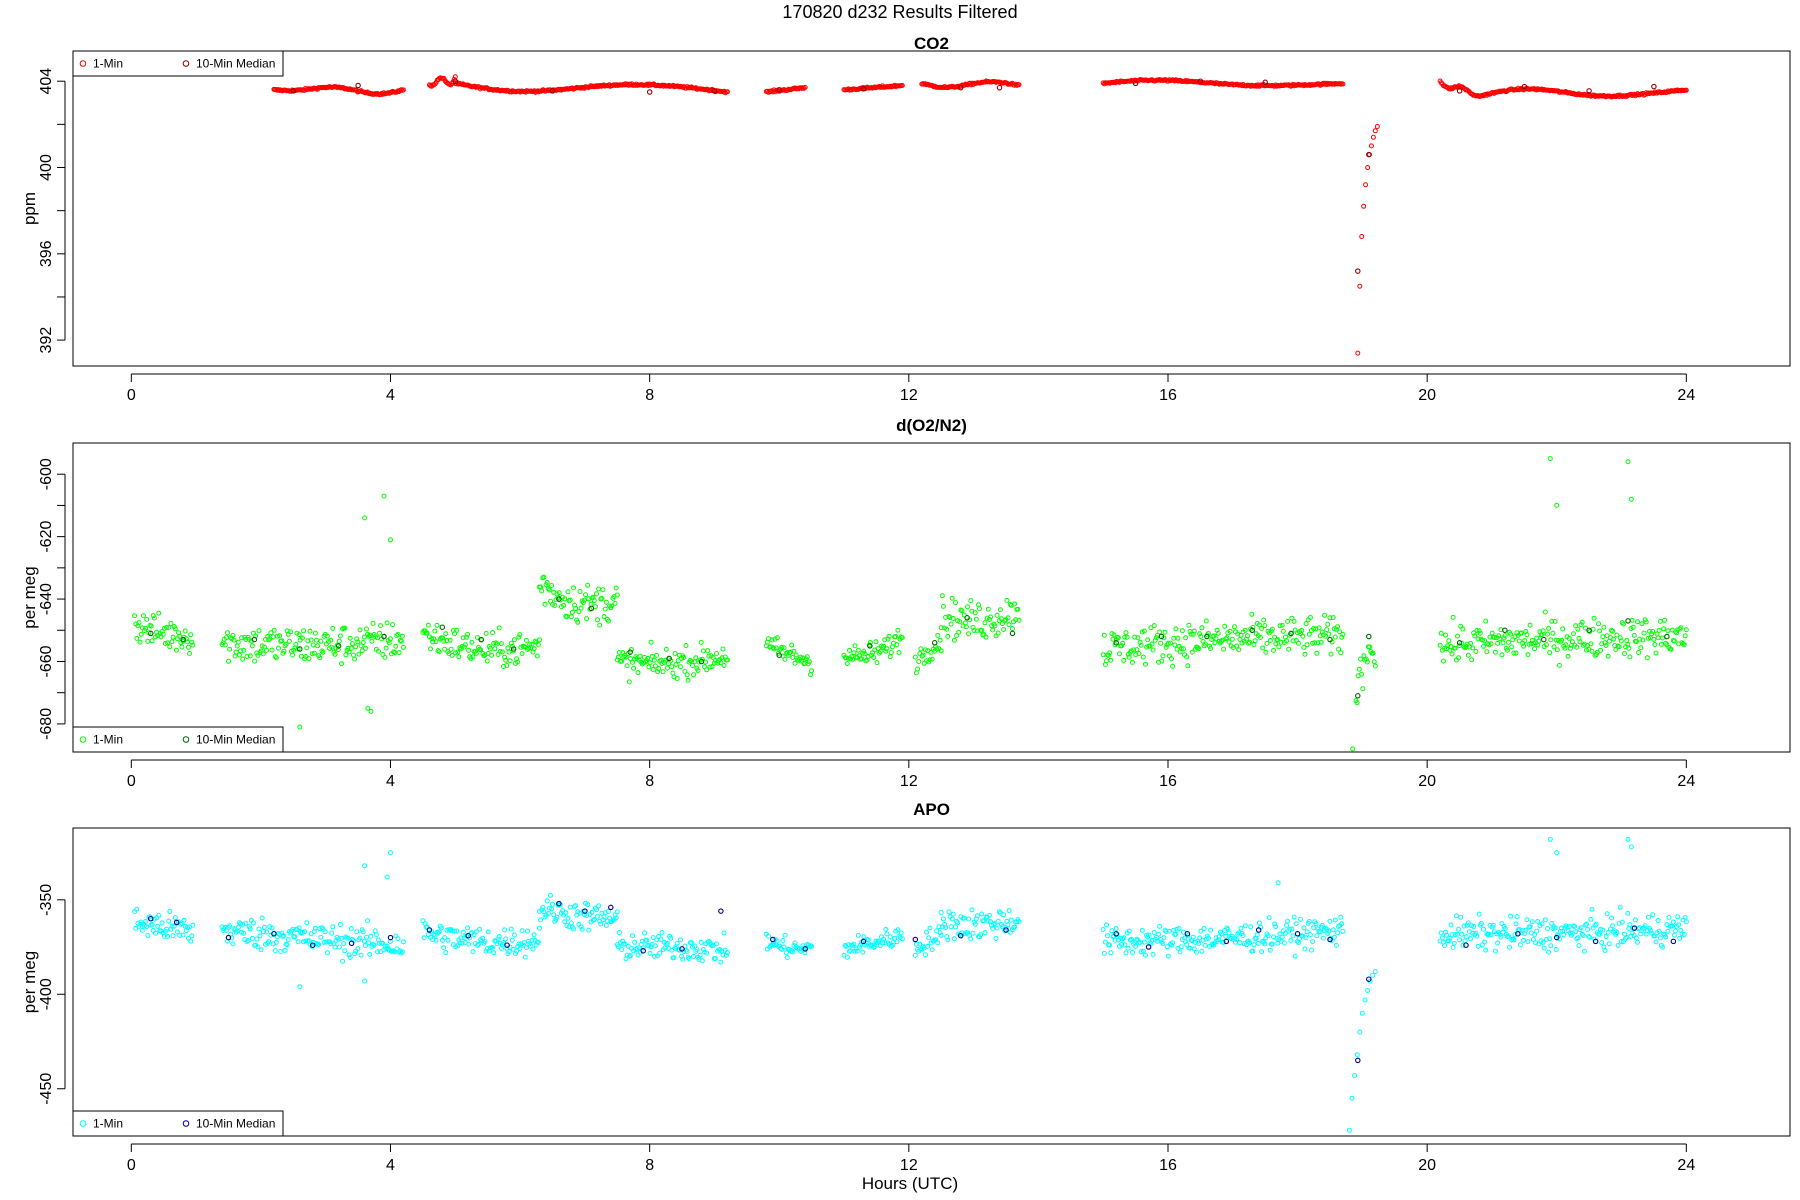 This screenshot has width=1800, height=1200. What do you see at coordinates (235, 1124) in the screenshot?
I see `legend-label: 10-Min Median` at bounding box center [235, 1124].